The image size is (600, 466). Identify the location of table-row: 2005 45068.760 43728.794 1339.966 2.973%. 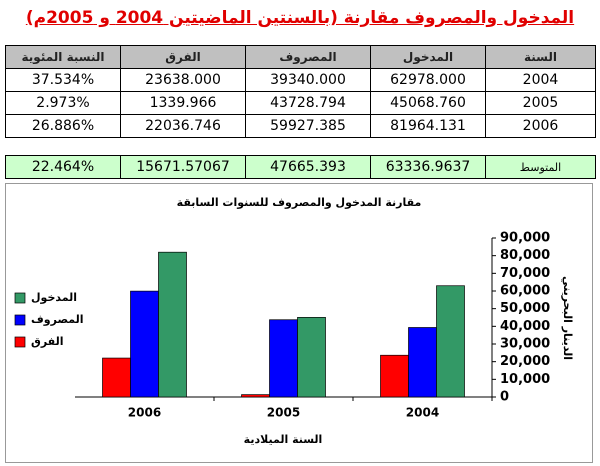
(300, 103).